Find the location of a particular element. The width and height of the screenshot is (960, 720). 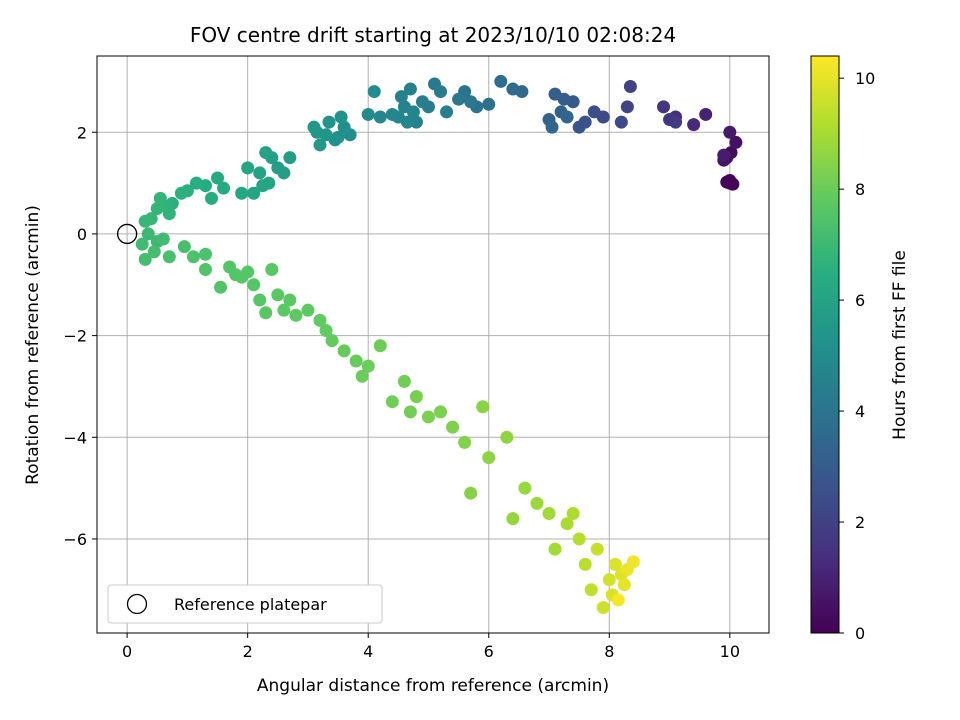

legend-box is located at coordinates (245, 604).